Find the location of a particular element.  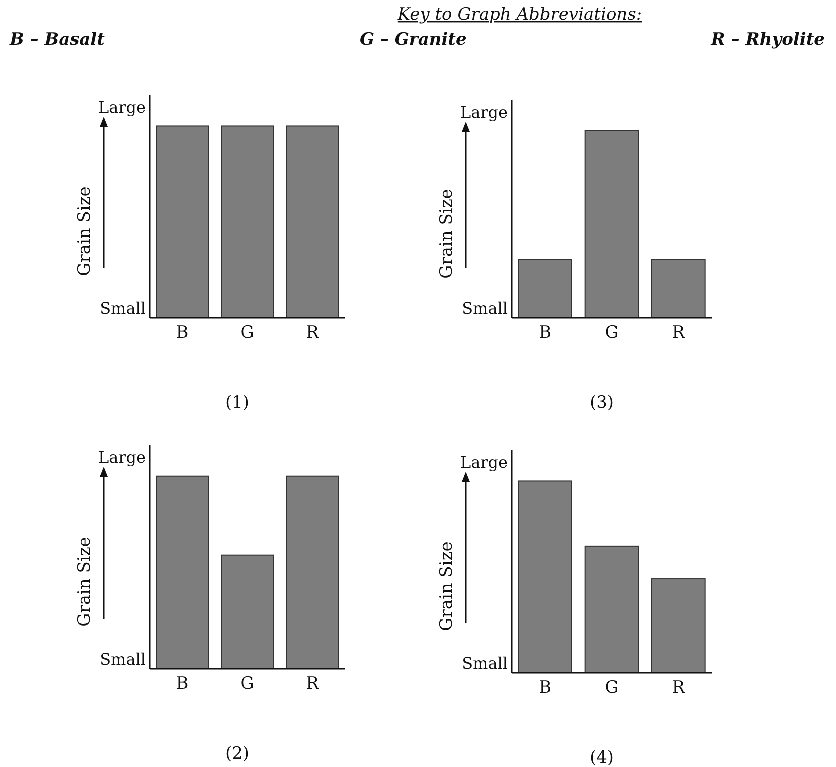

text: Key to Graph Abbreviations: is located at coordinates (519, 15).